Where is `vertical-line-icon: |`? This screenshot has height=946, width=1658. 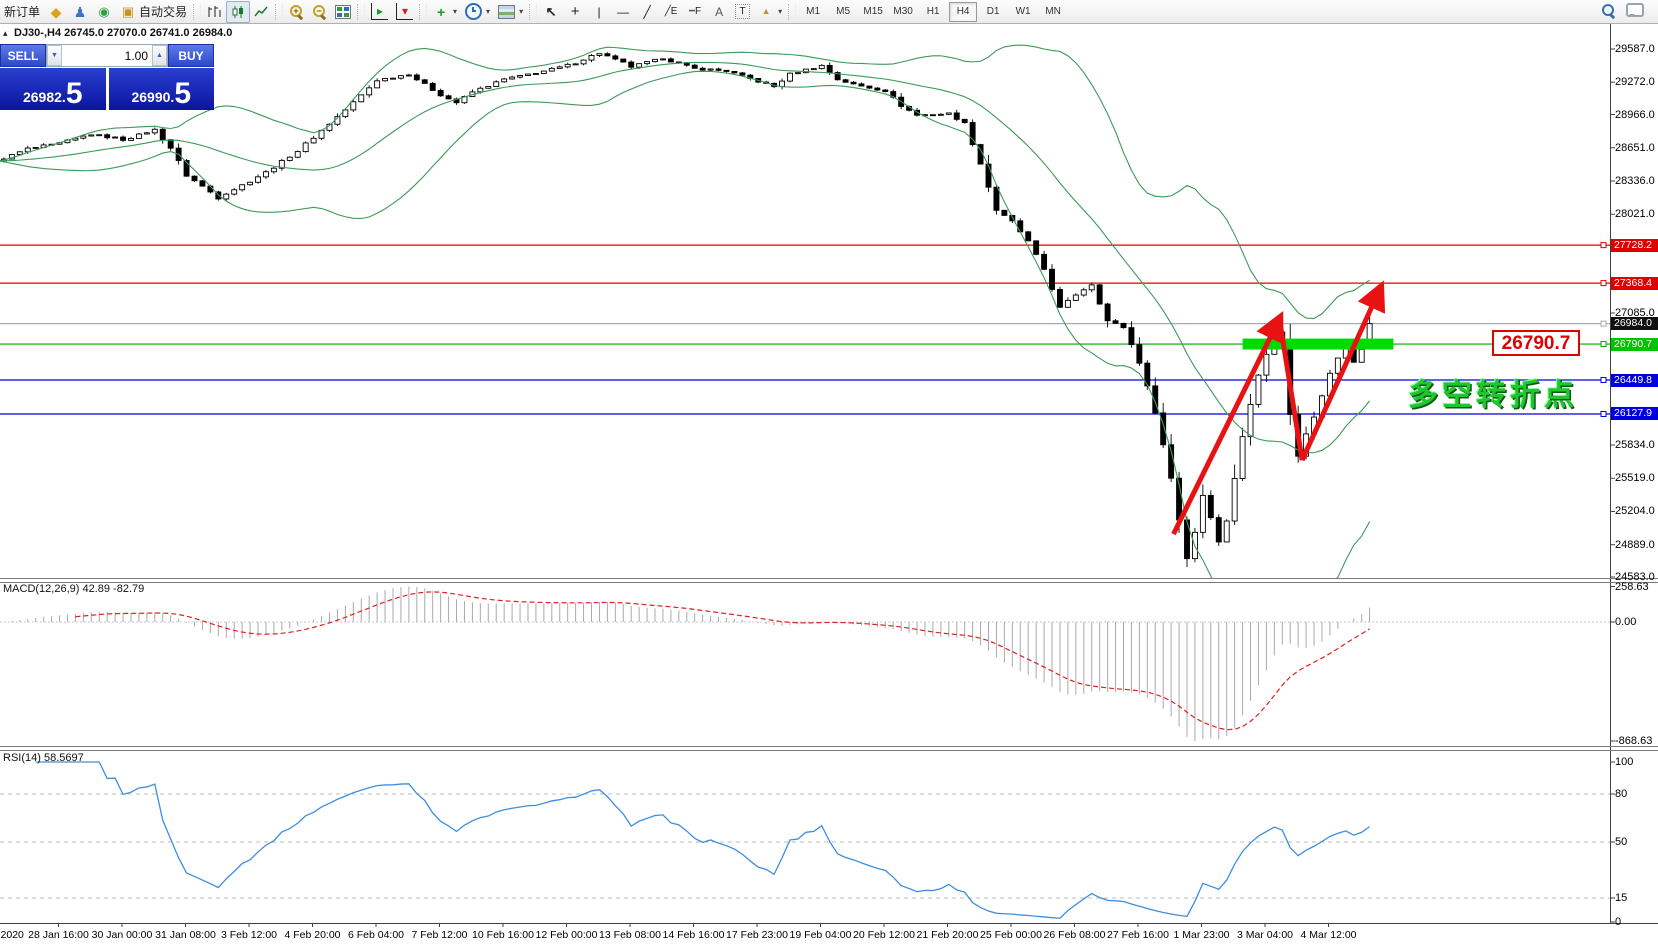
vertical-line-icon: | is located at coordinates (599, 11).